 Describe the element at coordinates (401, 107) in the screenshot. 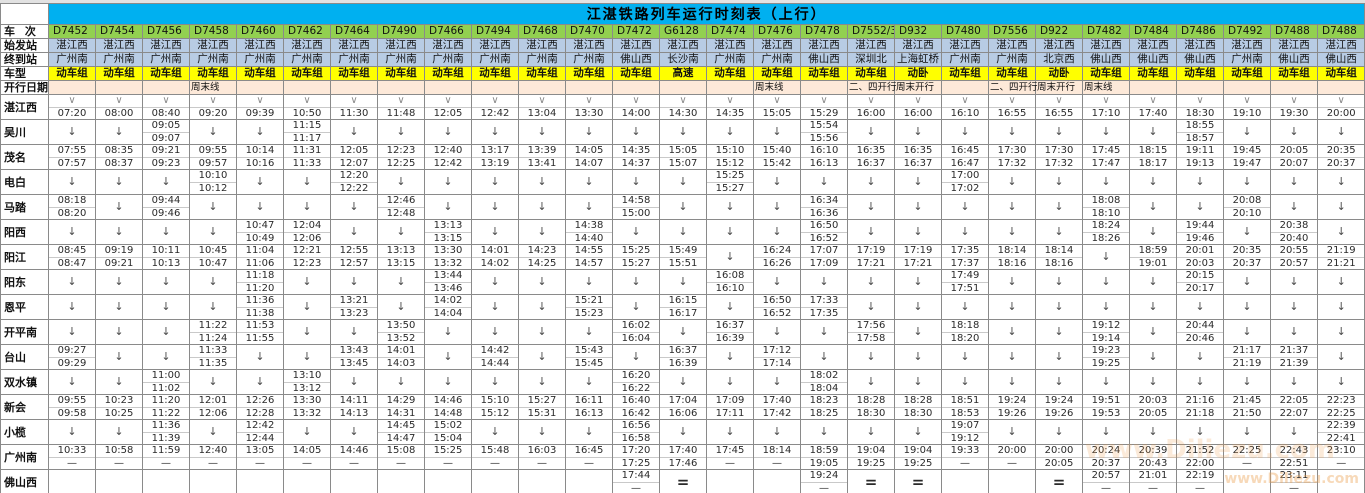

I see `time-cell: ∨ 11:48` at that location.